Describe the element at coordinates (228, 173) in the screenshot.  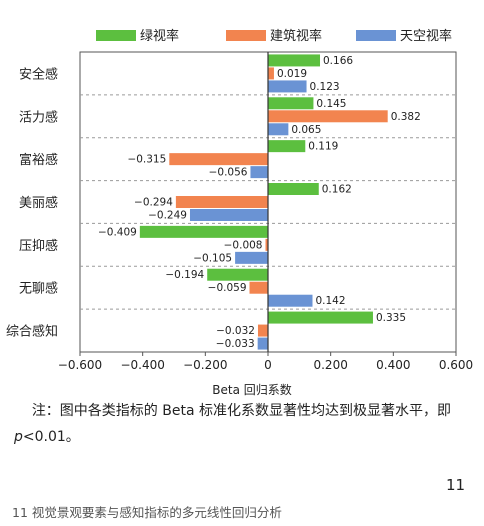
I see `data-label: −0.056` at that location.